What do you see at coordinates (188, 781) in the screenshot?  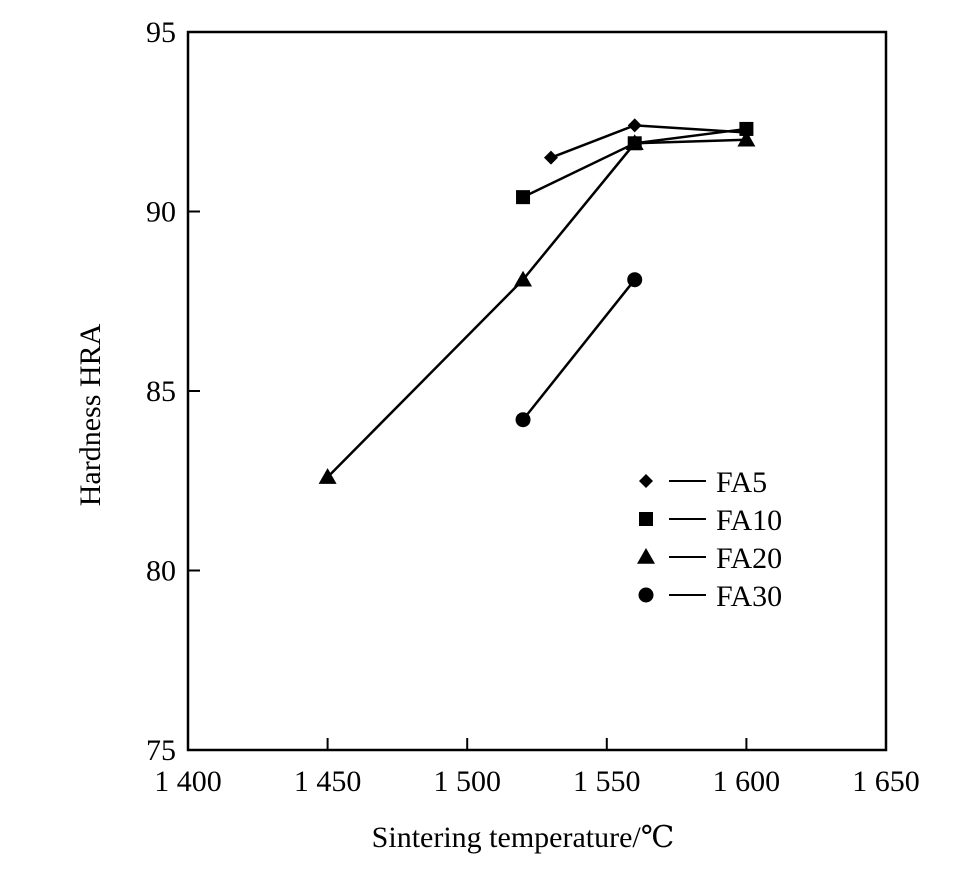 I see `x-tick-label: 1 400` at bounding box center [188, 781].